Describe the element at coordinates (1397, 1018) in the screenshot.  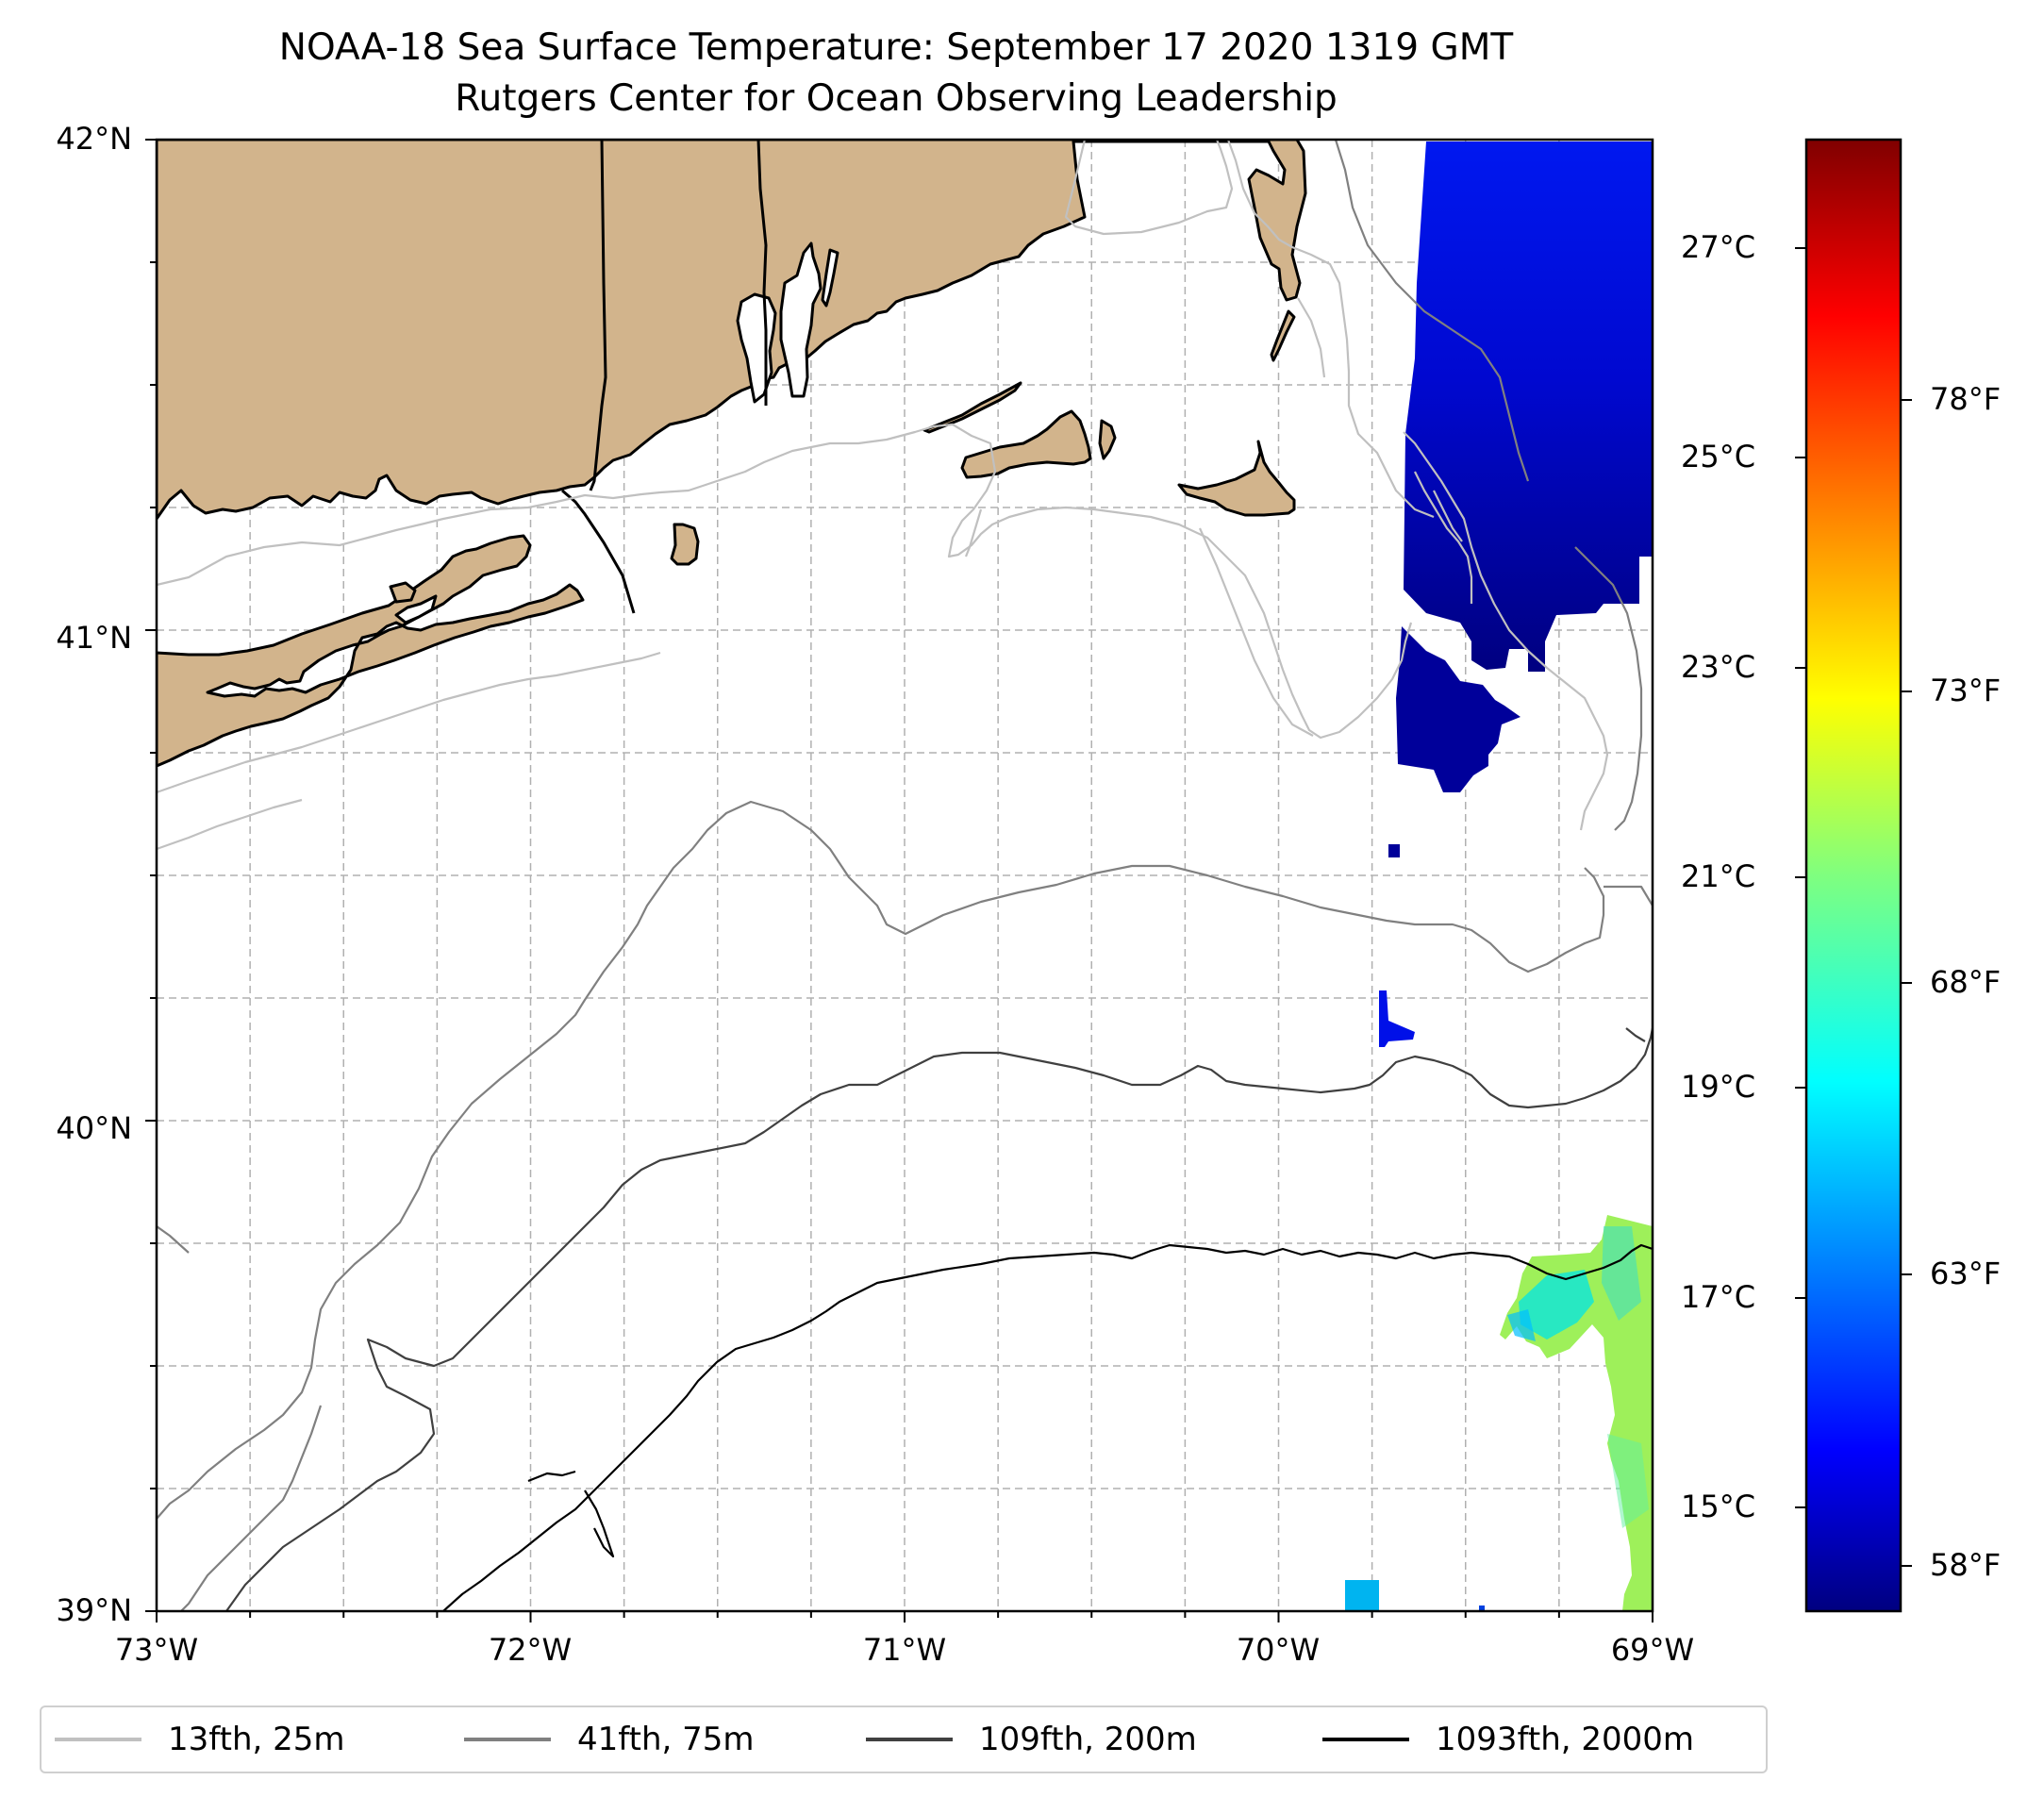
I see `sst-patch-shelf` at that location.